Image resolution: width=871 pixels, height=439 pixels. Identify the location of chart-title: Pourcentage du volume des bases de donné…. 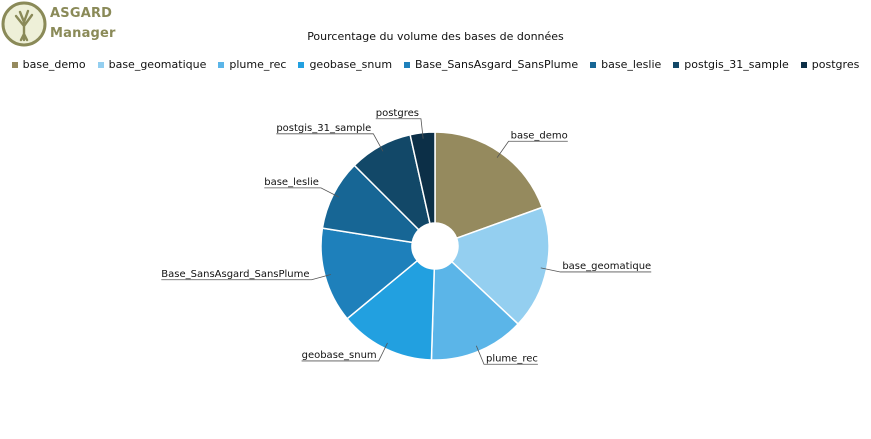
(435, 36).